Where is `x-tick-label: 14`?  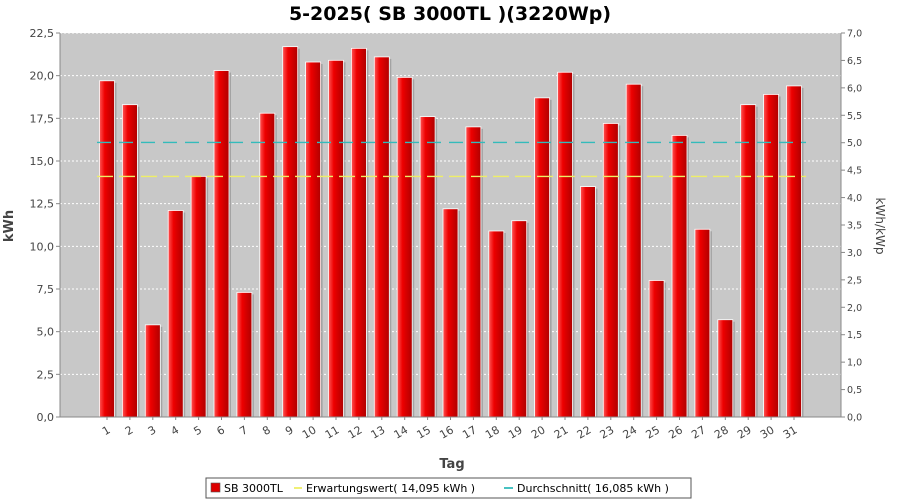 x-tick-label: 14 is located at coordinates (401, 432).